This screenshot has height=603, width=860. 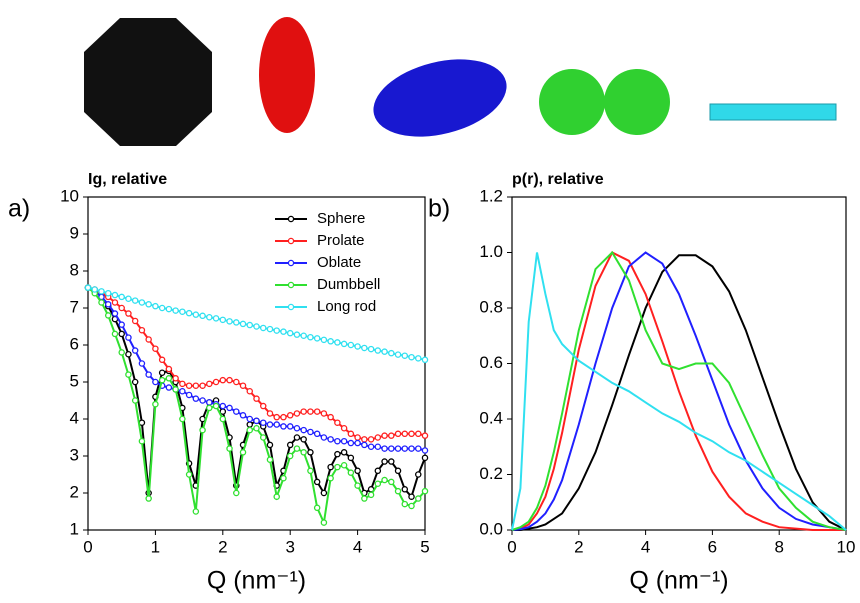 I want to click on x-tick-label: 4, so click(x=357, y=546).